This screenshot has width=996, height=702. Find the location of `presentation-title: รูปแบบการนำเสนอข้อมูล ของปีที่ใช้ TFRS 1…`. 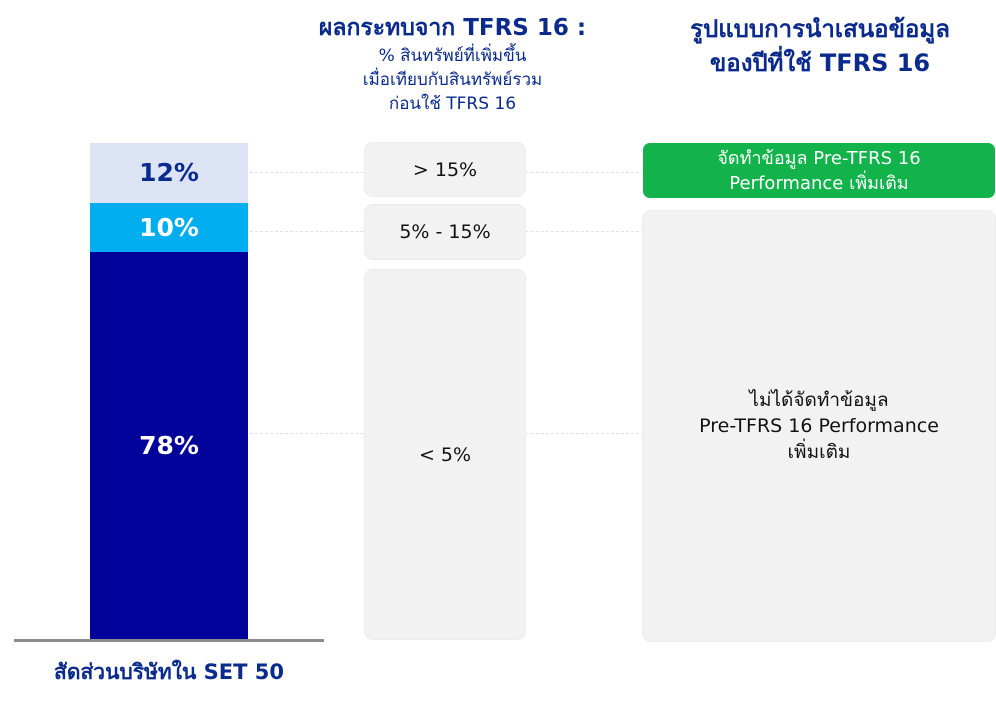

presentation-title: รูปแบบการนำเสนอข้อมูล ของปีที่ใช้ TFRS 1… is located at coordinates (820, 46).